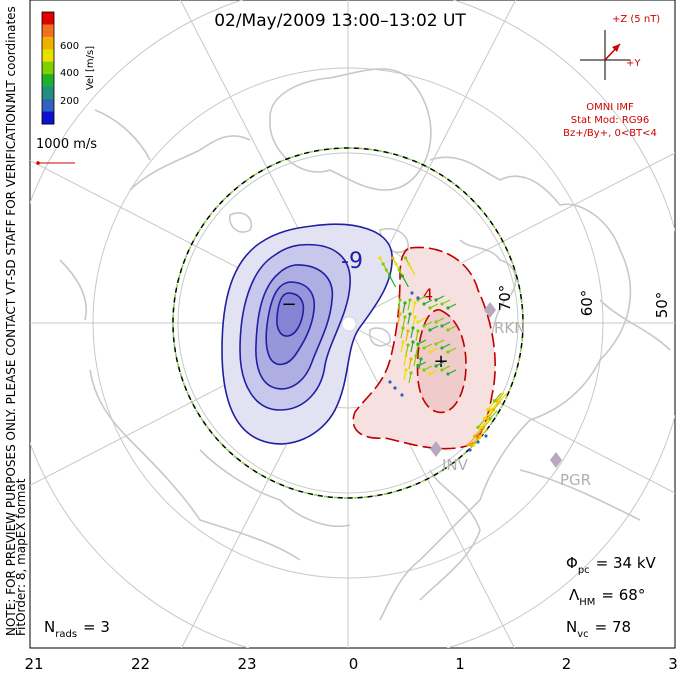  What do you see at coordinates (352, 261) in the screenshot?
I see `negative-cell-label: -9` at bounding box center [352, 261].